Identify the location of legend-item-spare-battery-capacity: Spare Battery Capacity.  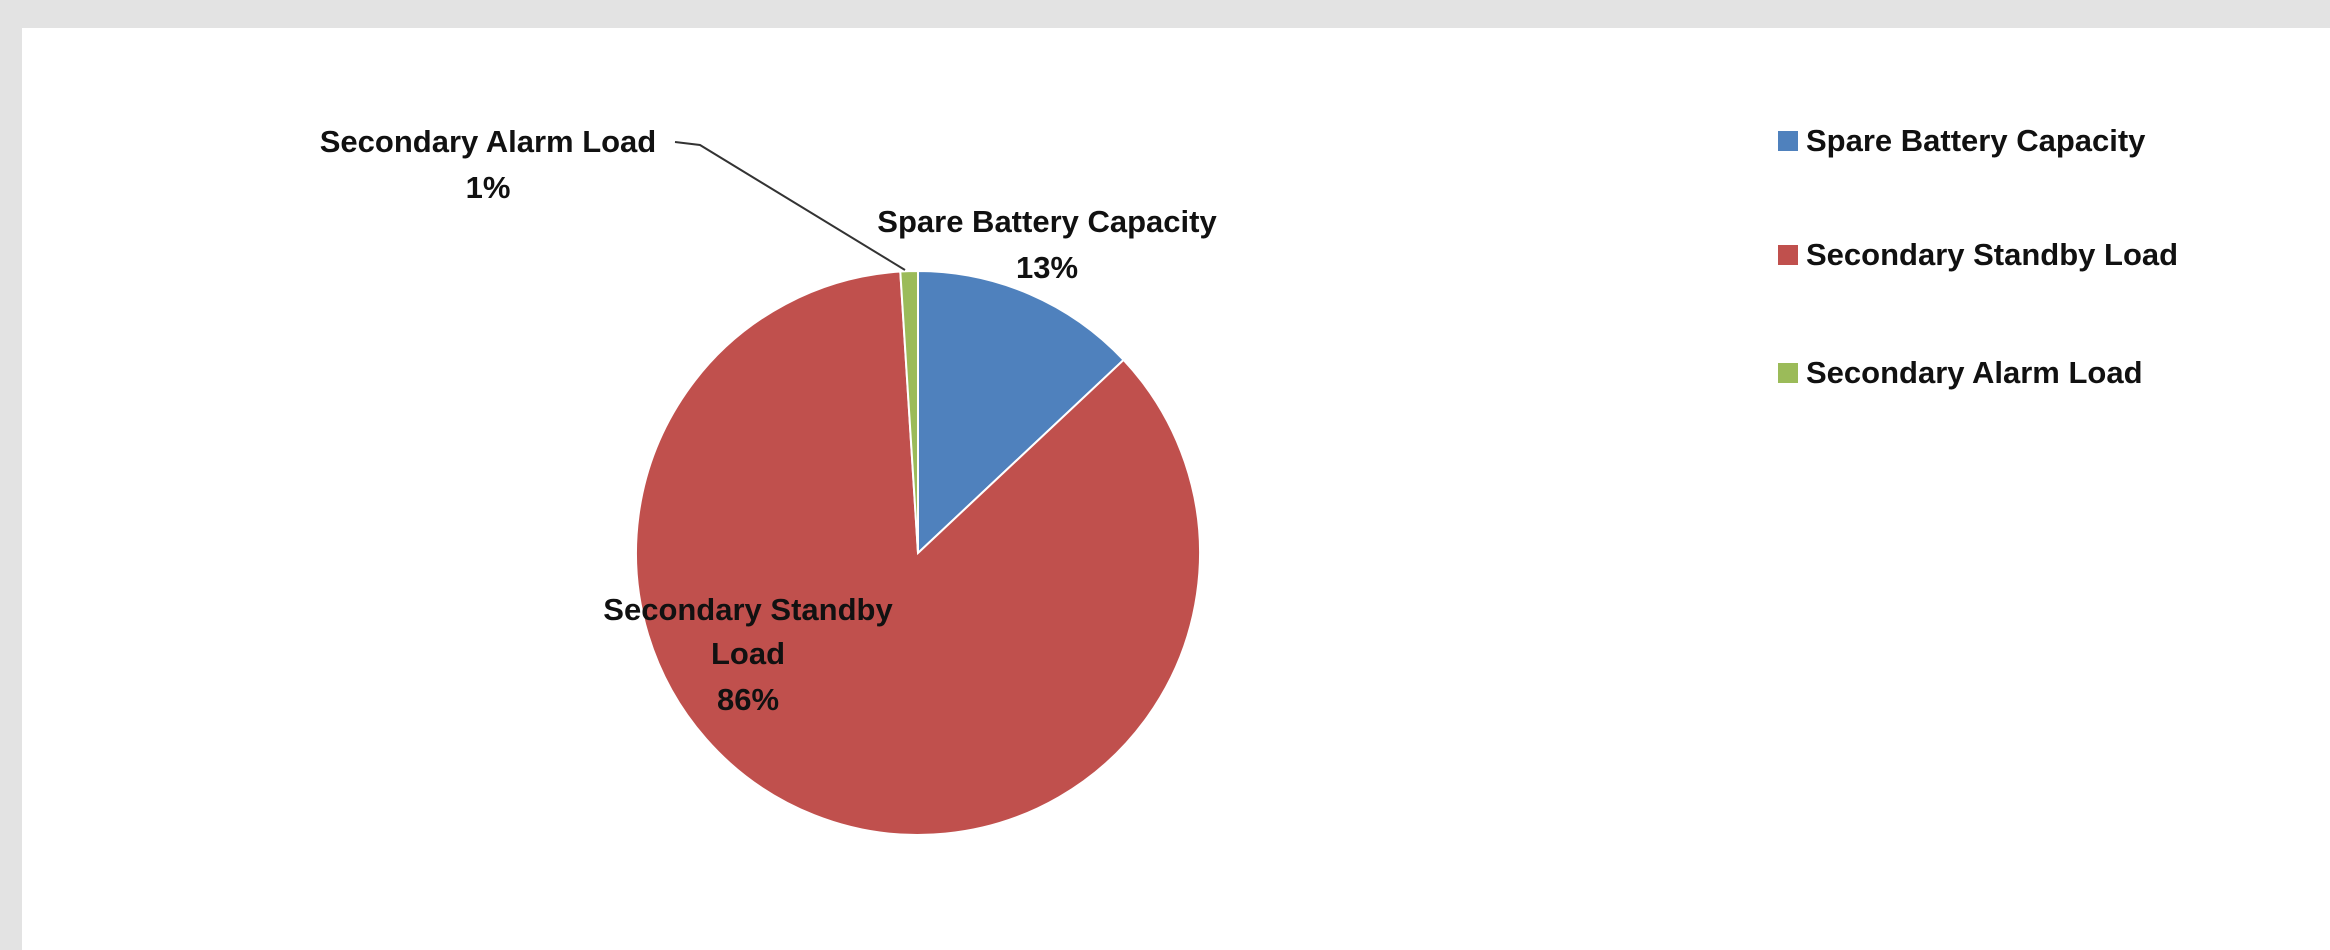
(1962, 140).